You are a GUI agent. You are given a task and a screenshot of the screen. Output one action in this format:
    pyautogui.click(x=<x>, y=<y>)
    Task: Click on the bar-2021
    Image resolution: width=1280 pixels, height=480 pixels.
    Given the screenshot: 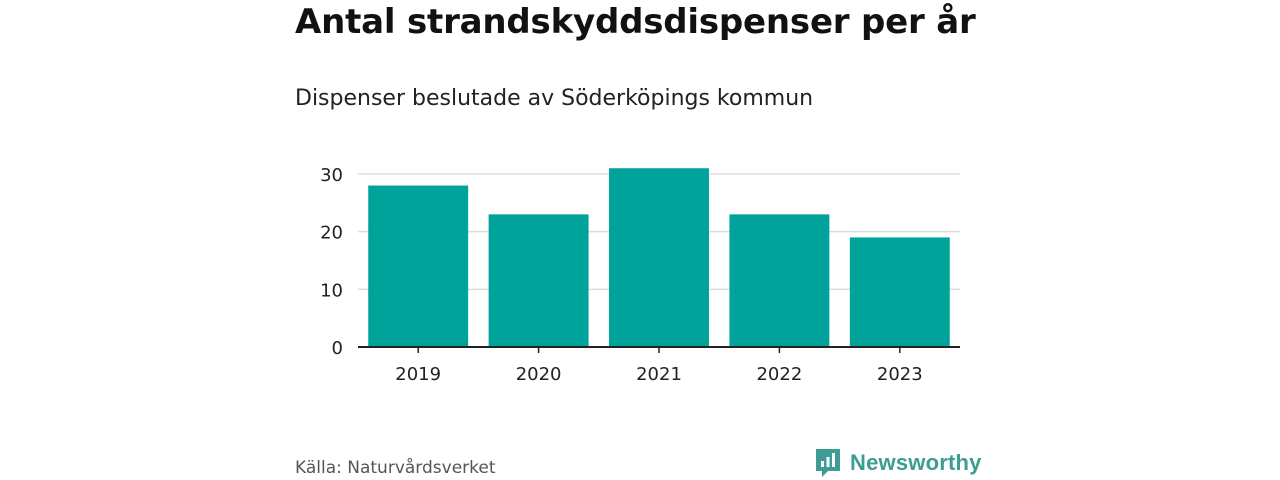 What is the action you would take?
    pyautogui.click(x=659, y=257)
    